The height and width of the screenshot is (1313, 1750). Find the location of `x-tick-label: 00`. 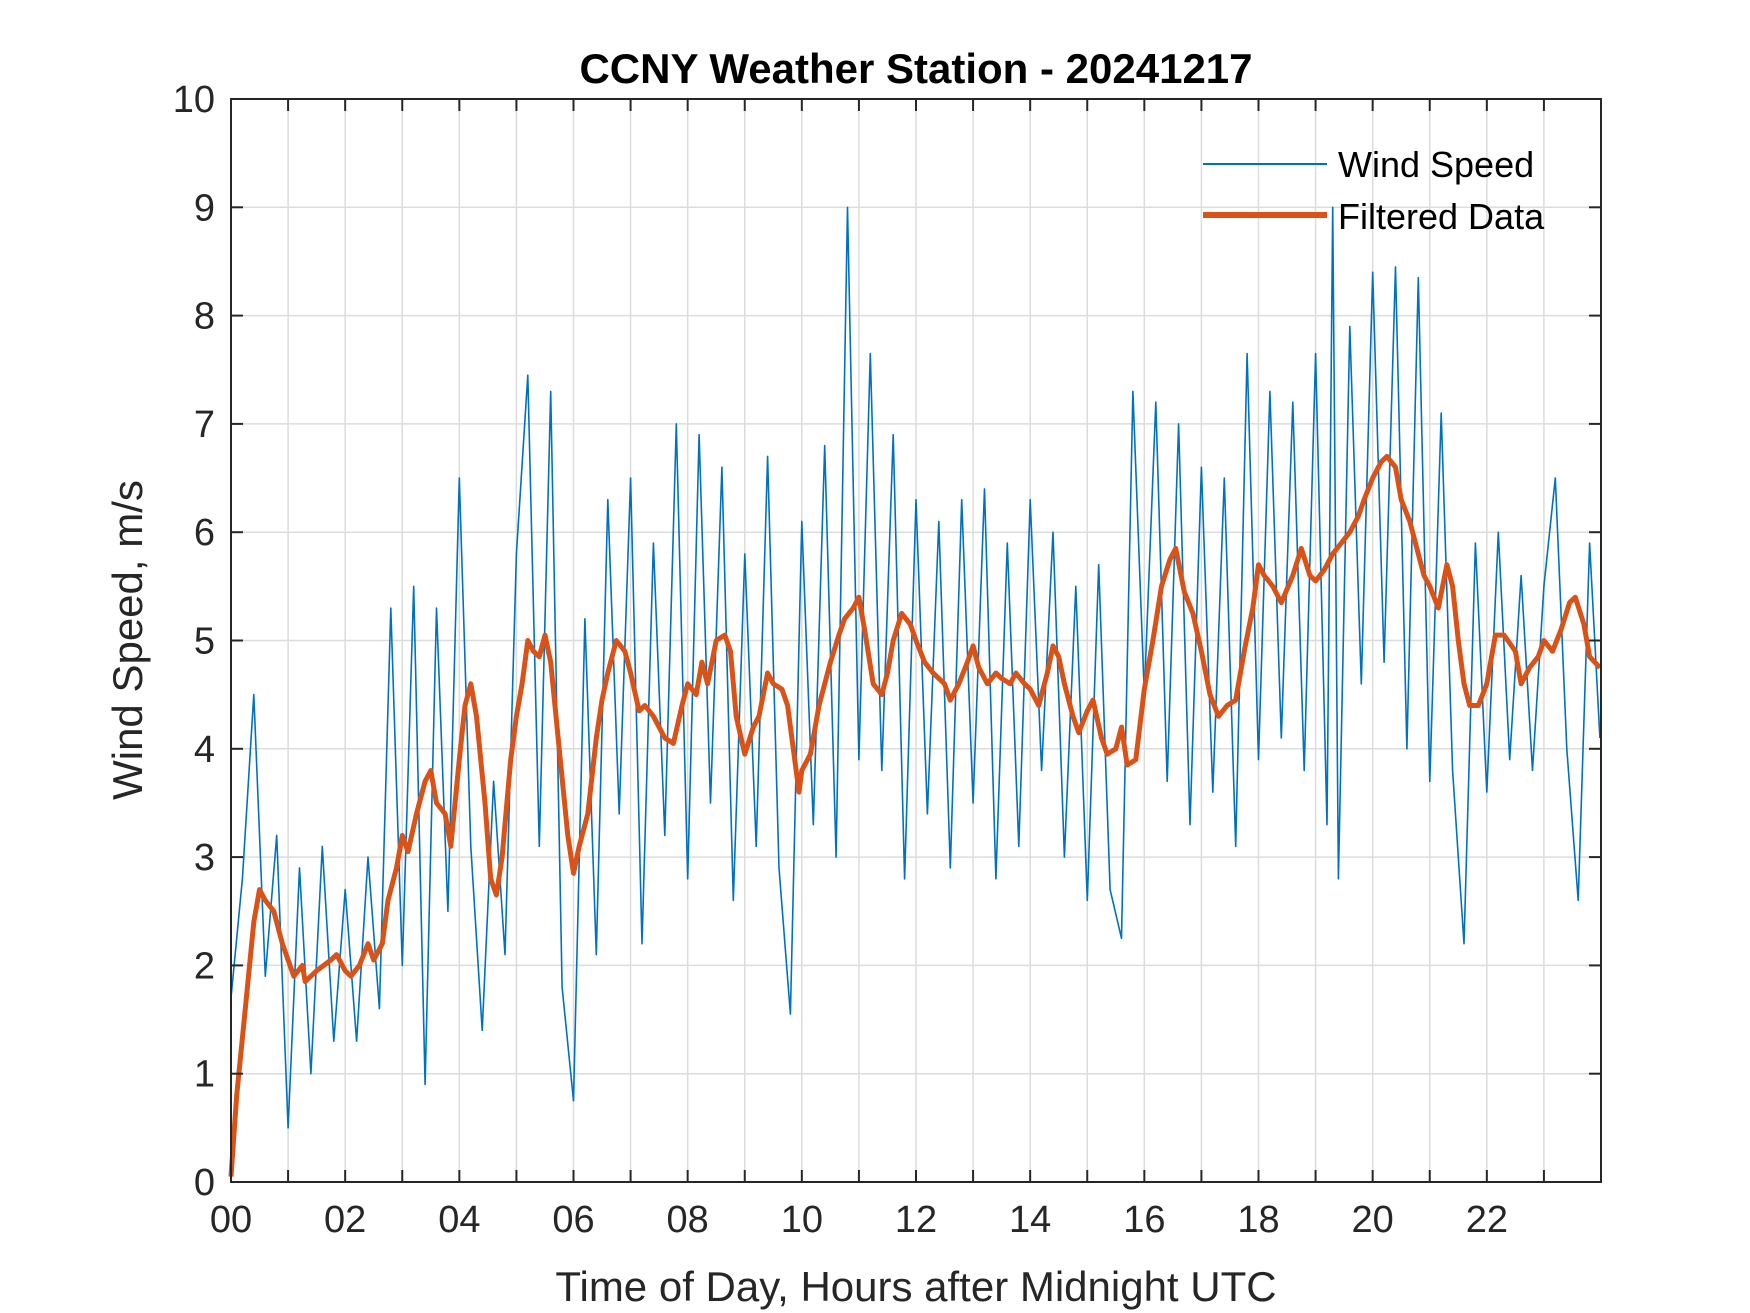

x-tick-label: 00 is located at coordinates (231, 1220).